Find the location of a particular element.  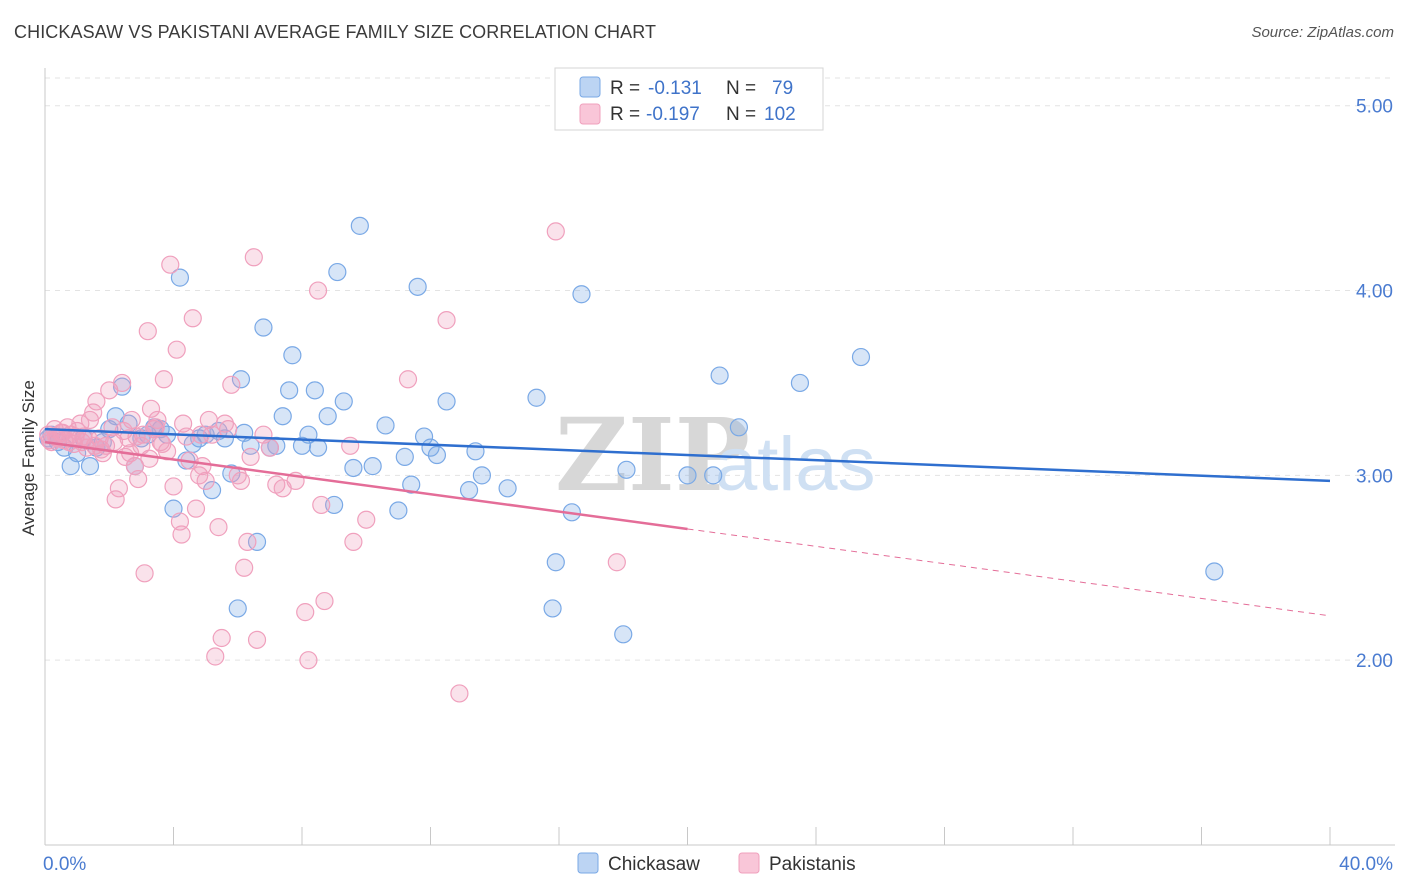

y-axis-label: Average Family Size is located at coordinates (28, 458).